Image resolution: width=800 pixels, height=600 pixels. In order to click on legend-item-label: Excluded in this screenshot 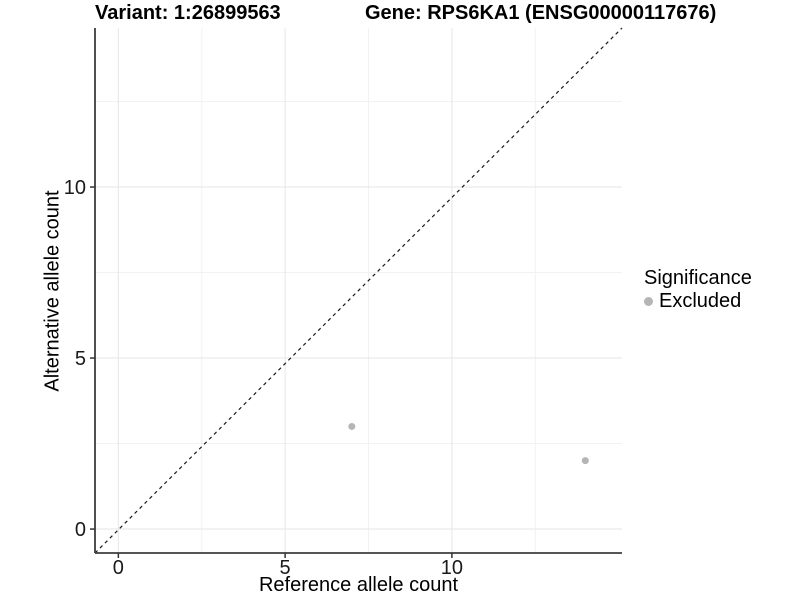, I will do `click(700, 301)`.